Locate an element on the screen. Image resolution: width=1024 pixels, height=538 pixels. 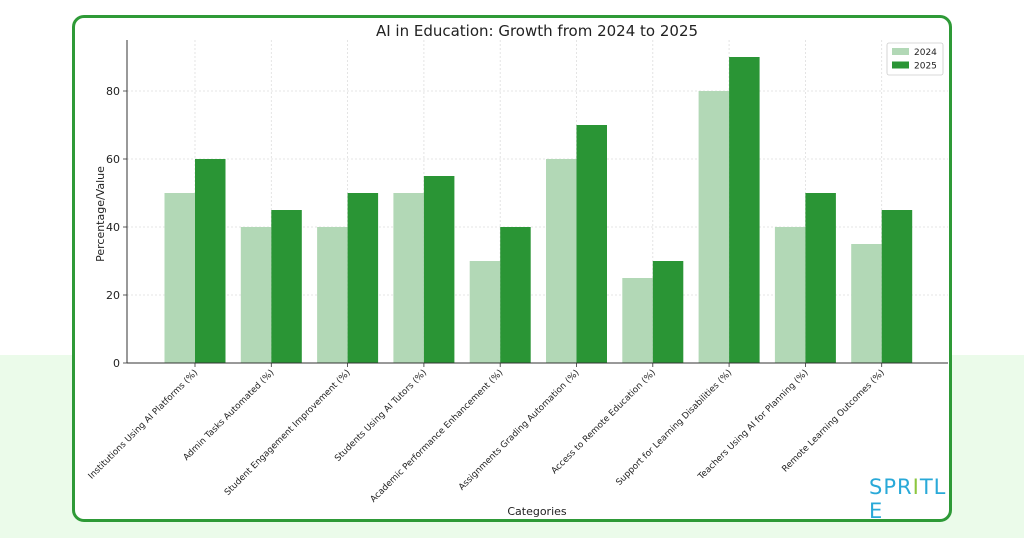
y-axis-label: Percentage/Value is located at coordinates (100, 214).